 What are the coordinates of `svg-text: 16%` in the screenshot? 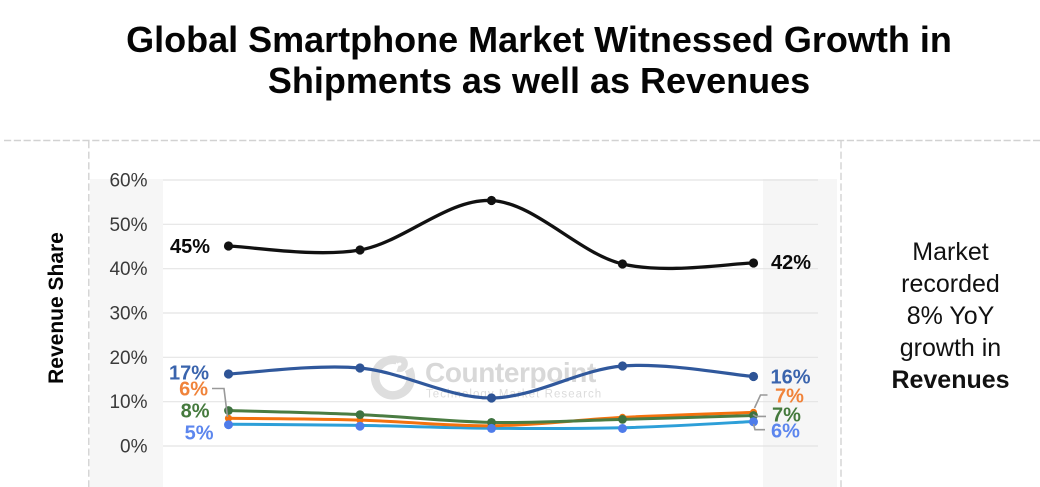 It's located at (791, 377).